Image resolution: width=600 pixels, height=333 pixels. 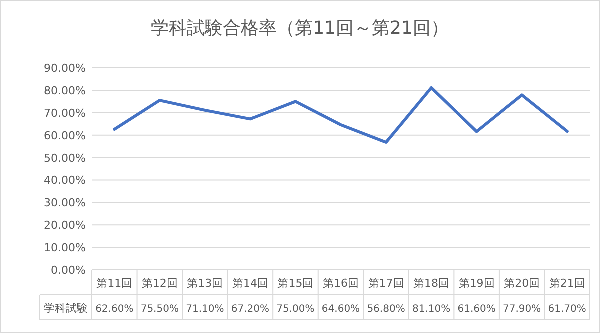 I want to click on y-tick-label: 10.00%, so click(x=65, y=248).